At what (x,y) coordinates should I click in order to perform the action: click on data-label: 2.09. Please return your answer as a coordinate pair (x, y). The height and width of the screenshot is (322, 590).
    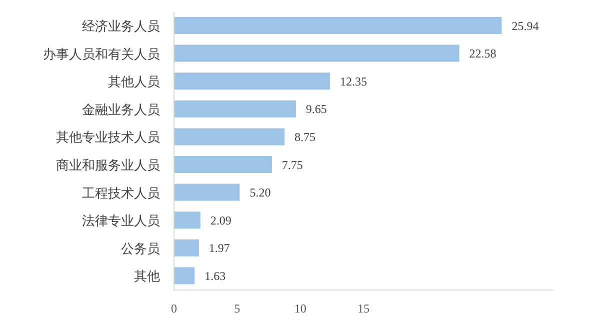
    Looking at the image, I should click on (221, 220).